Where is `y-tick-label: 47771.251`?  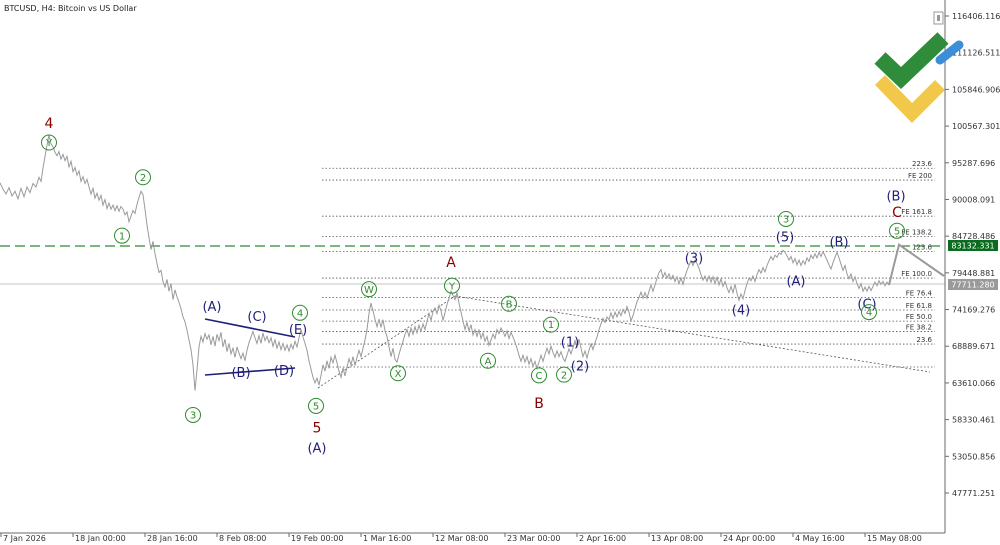 y-tick-label: 47771.251 is located at coordinates (973, 493).